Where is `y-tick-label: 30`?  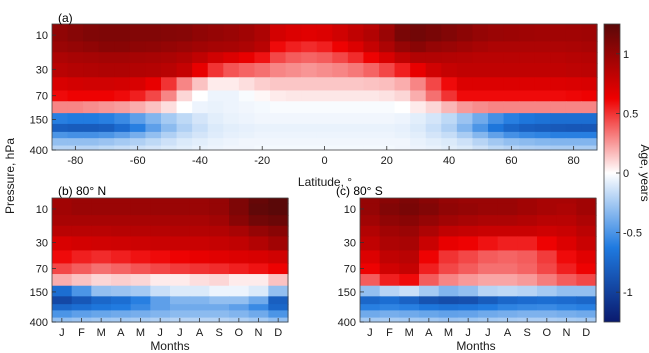 y-tick-label: 30 is located at coordinates (42, 244).